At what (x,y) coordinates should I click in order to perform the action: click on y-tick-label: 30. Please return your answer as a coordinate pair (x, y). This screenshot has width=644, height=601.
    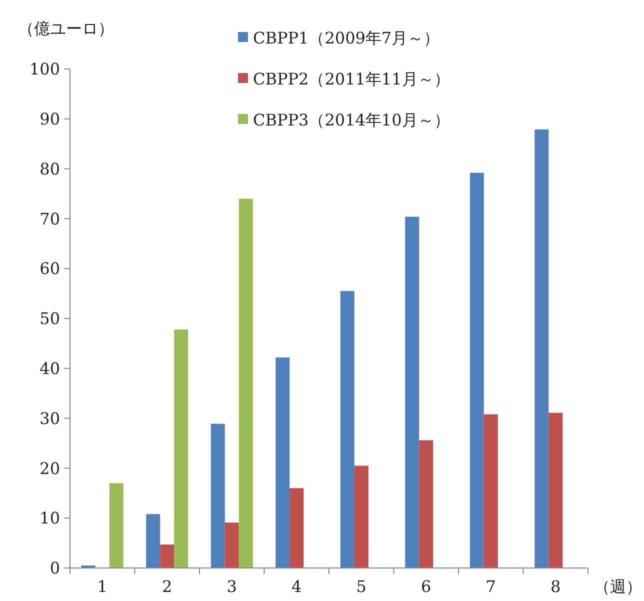
    Looking at the image, I should click on (50, 418).